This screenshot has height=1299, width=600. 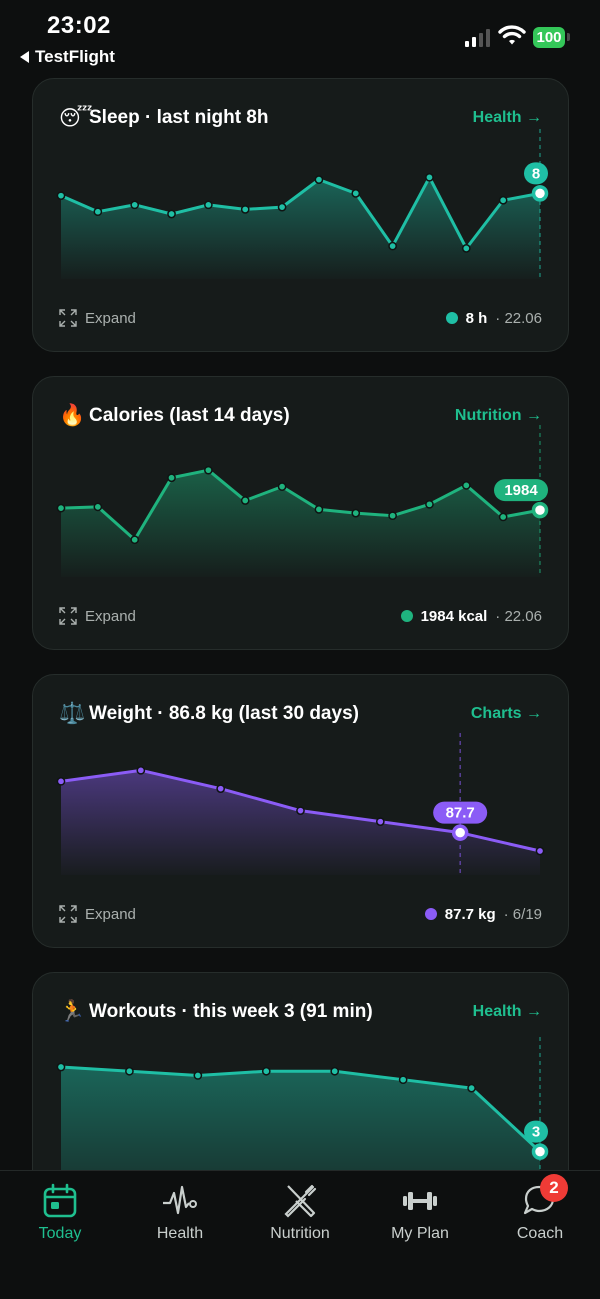 What do you see at coordinates (300, 1201) in the screenshot?
I see `utensils-icon` at bounding box center [300, 1201].